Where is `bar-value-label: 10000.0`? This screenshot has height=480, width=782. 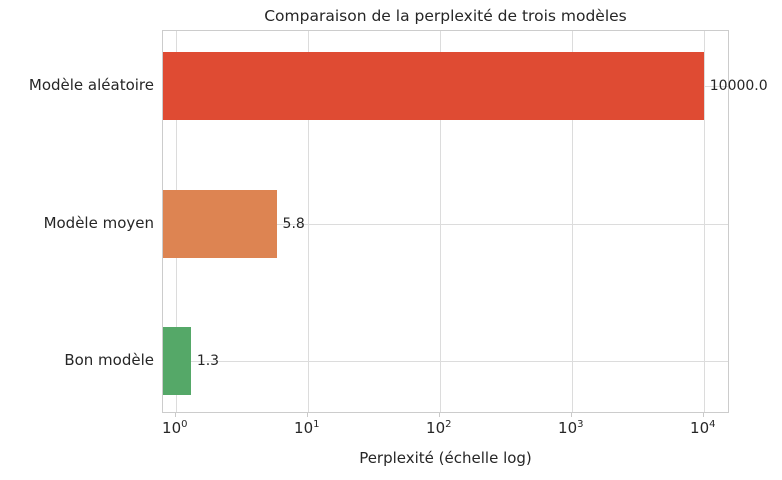
bar-value-label: 10000.0 is located at coordinates (738, 86).